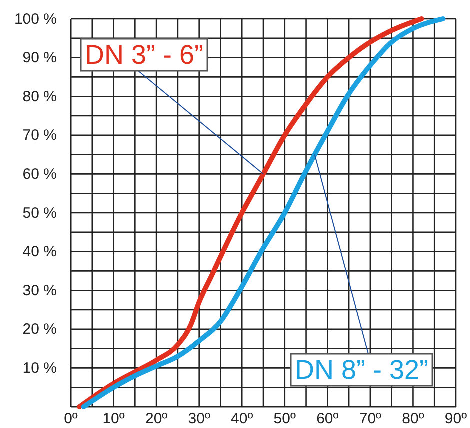 The width and height of the screenshot is (470, 428). I want to click on x-tick-label: 0º, so click(71, 419).